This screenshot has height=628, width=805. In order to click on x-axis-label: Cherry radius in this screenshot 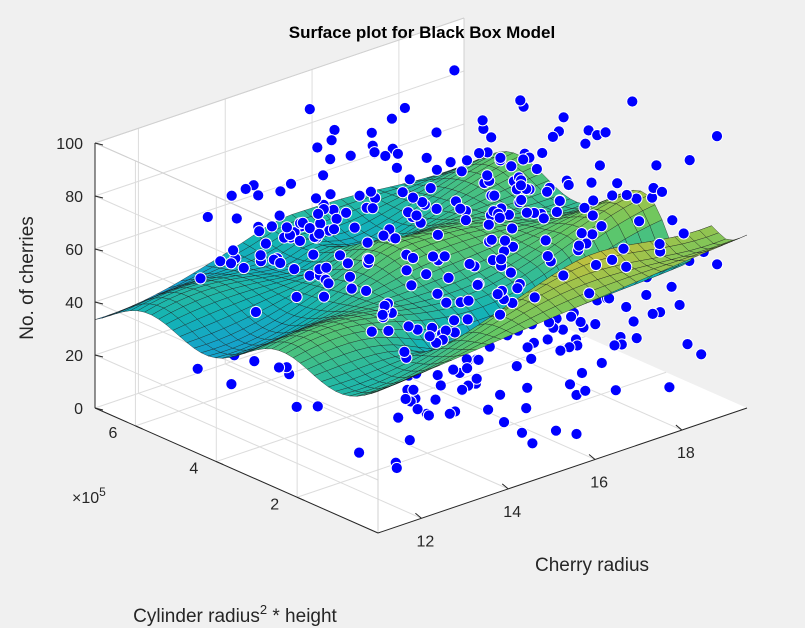, I will do `click(592, 565)`.